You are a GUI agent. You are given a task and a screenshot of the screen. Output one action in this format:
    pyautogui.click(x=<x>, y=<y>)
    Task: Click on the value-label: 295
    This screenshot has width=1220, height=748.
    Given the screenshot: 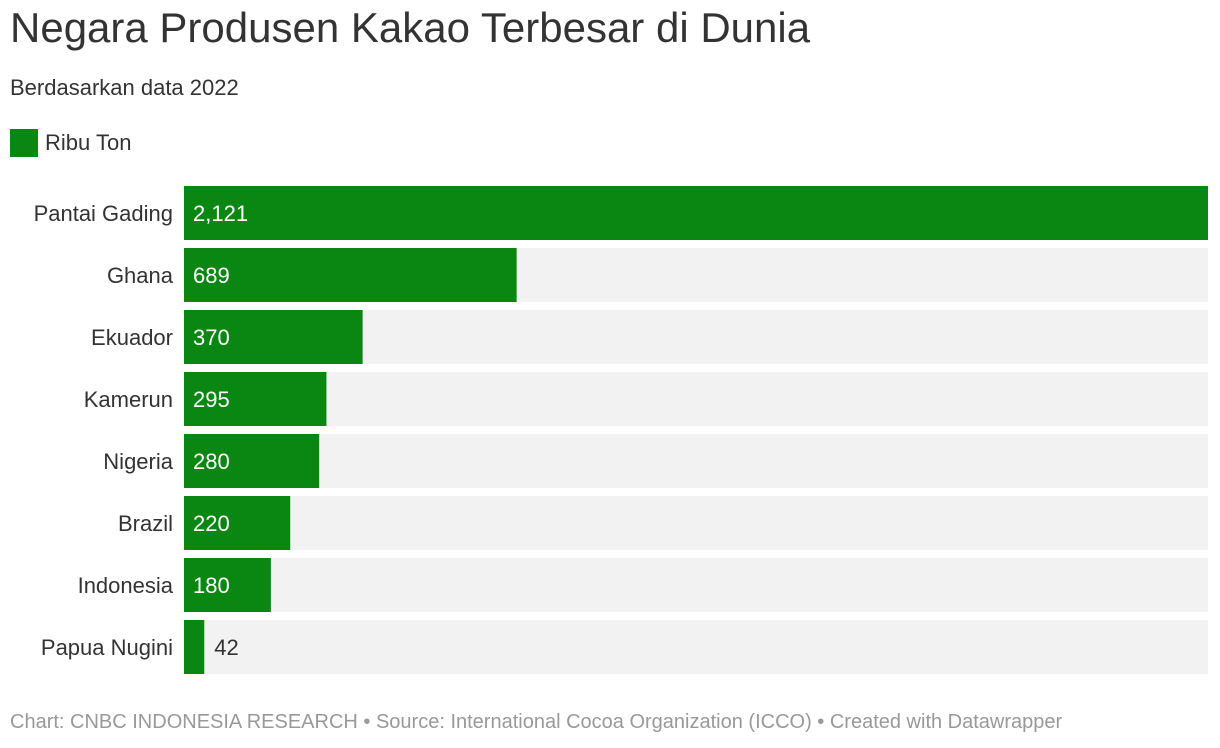 What is the action you would take?
    pyautogui.click(x=211, y=399)
    